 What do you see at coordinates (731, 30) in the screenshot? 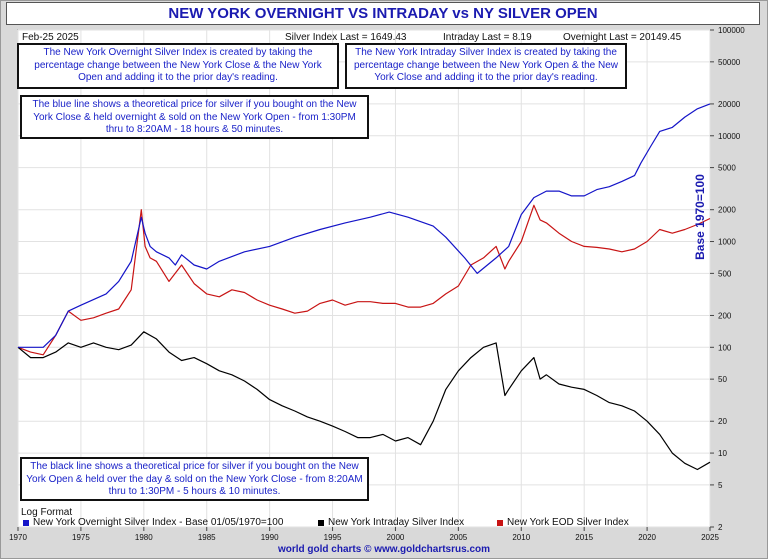
I see `y-tick-label: 100000` at bounding box center [731, 30].